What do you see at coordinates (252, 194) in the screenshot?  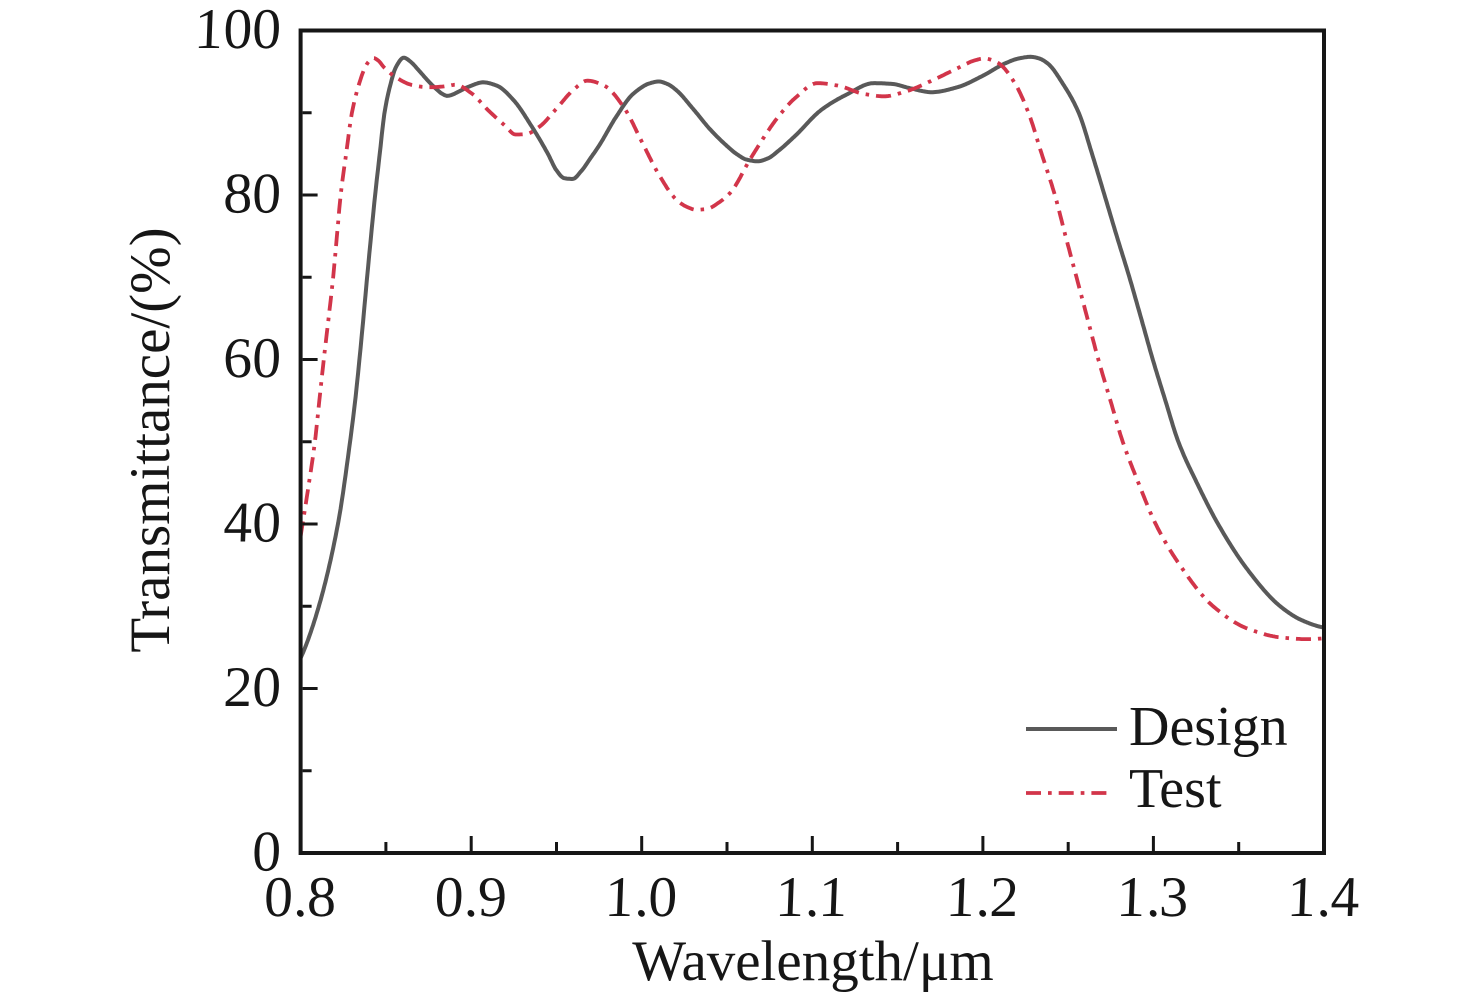 I see `svg-text: 80` at bounding box center [252, 194].